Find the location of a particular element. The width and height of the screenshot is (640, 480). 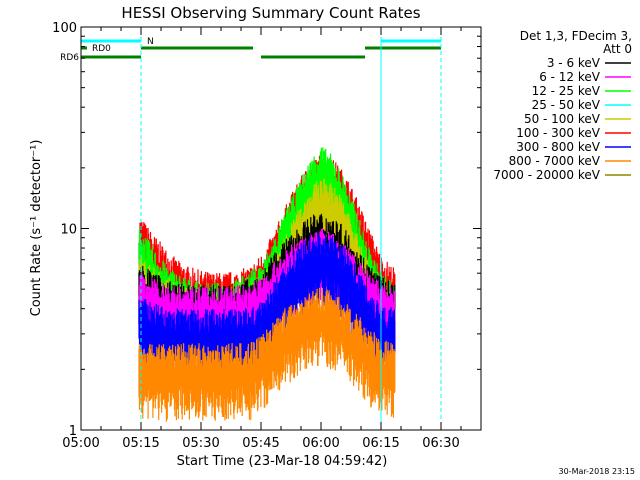

x-tick-label: 05:30 is located at coordinates (200, 443).